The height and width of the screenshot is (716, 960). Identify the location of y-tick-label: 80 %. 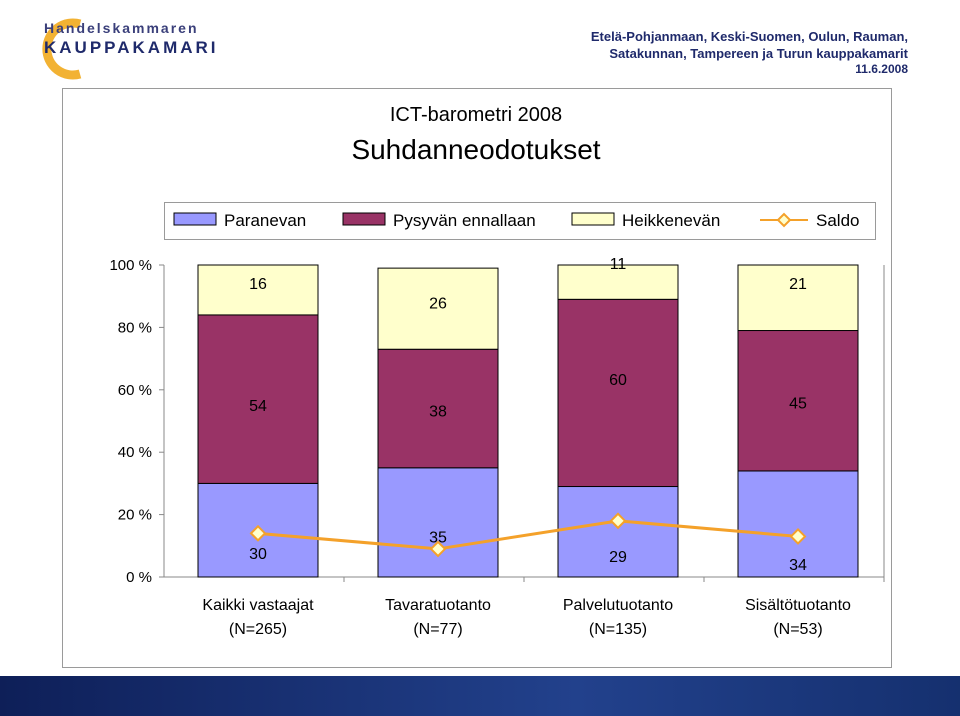
(135, 327).